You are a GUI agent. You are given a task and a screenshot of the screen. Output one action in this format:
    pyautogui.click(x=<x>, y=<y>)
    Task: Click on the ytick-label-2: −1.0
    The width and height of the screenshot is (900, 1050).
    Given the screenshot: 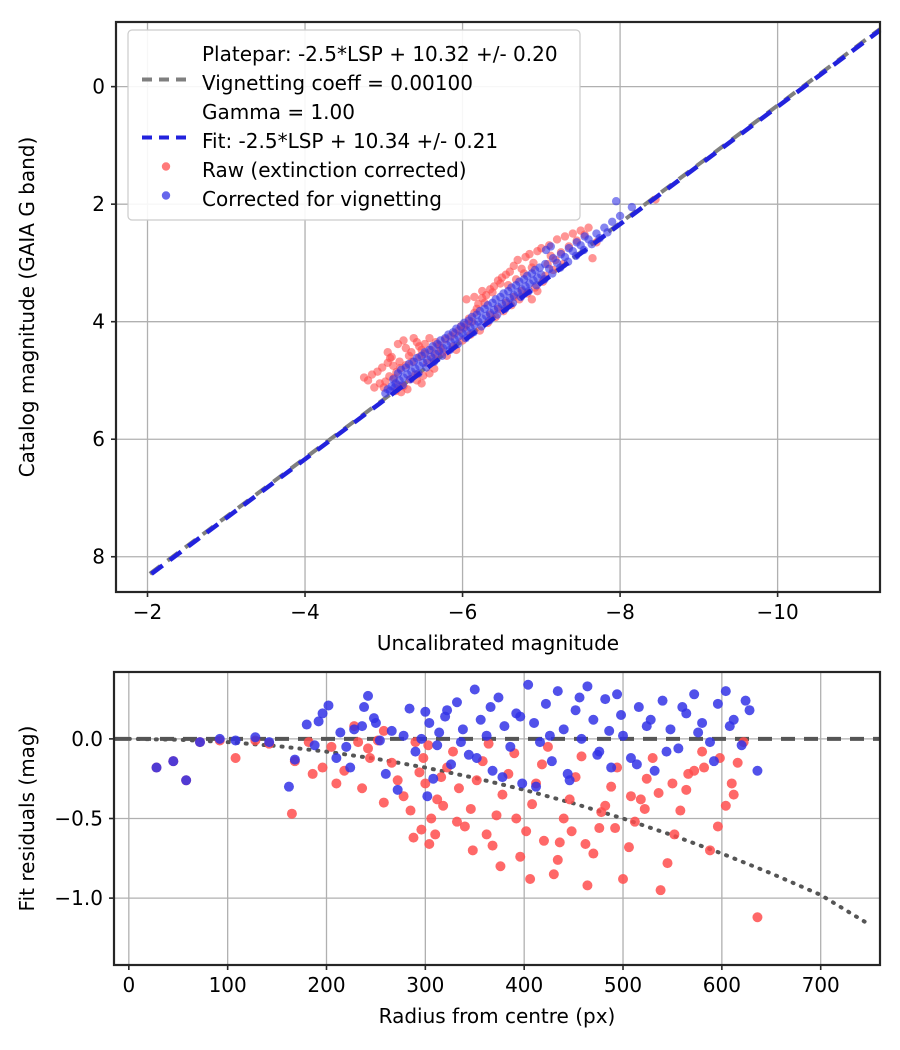 What is the action you would take?
    pyautogui.click(x=78, y=898)
    